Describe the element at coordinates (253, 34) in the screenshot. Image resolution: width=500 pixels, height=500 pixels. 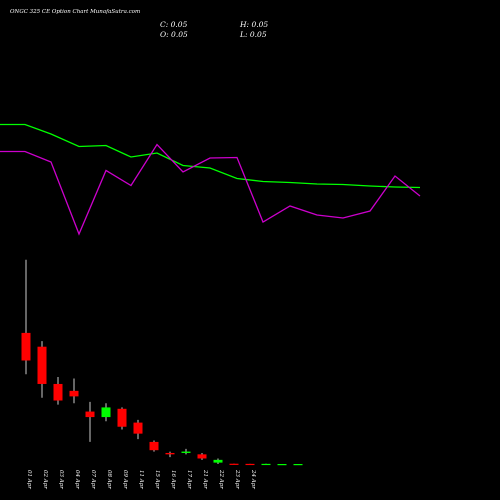
I see `low-value: L: 0.05` at that location.